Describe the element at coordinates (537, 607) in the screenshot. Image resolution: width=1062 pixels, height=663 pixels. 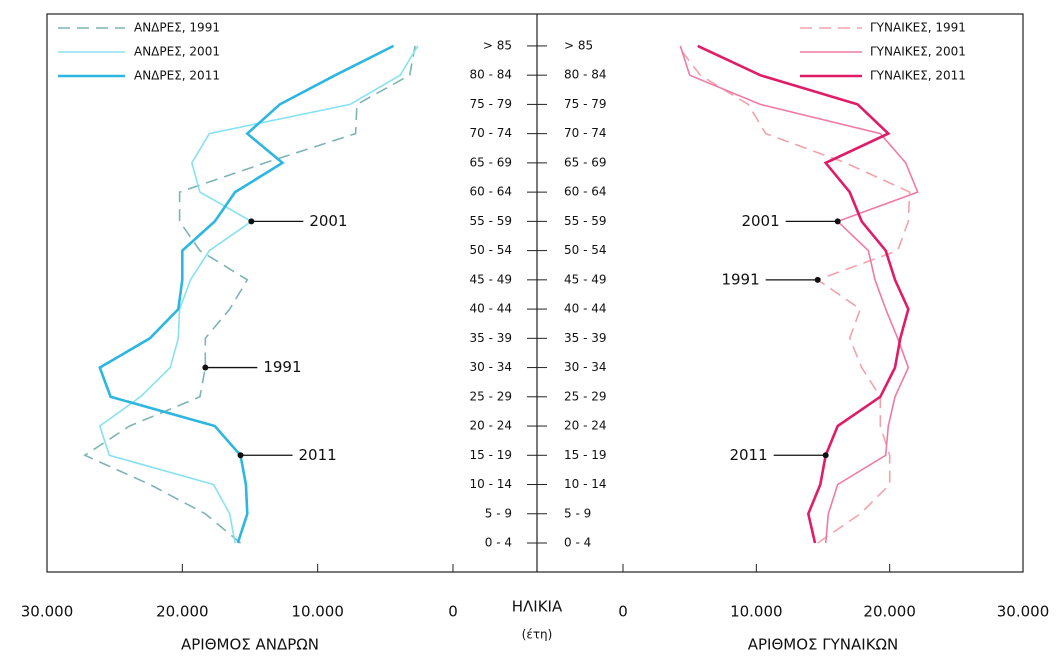
I see `center-axis-title: ΗΛΙΚΙΑ` at that location.